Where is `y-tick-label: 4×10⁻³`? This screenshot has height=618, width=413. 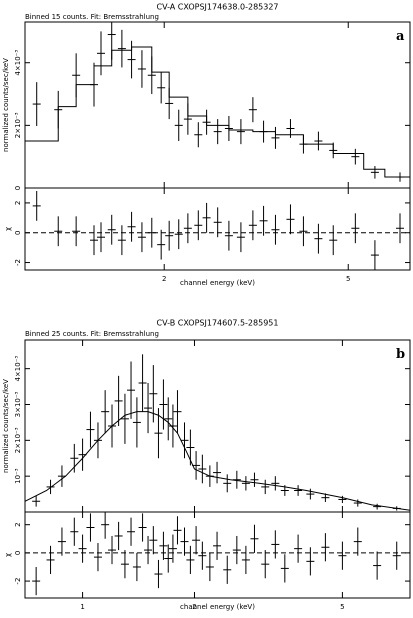 y-tick-label: 4×10⁻³ is located at coordinates (18, 369).